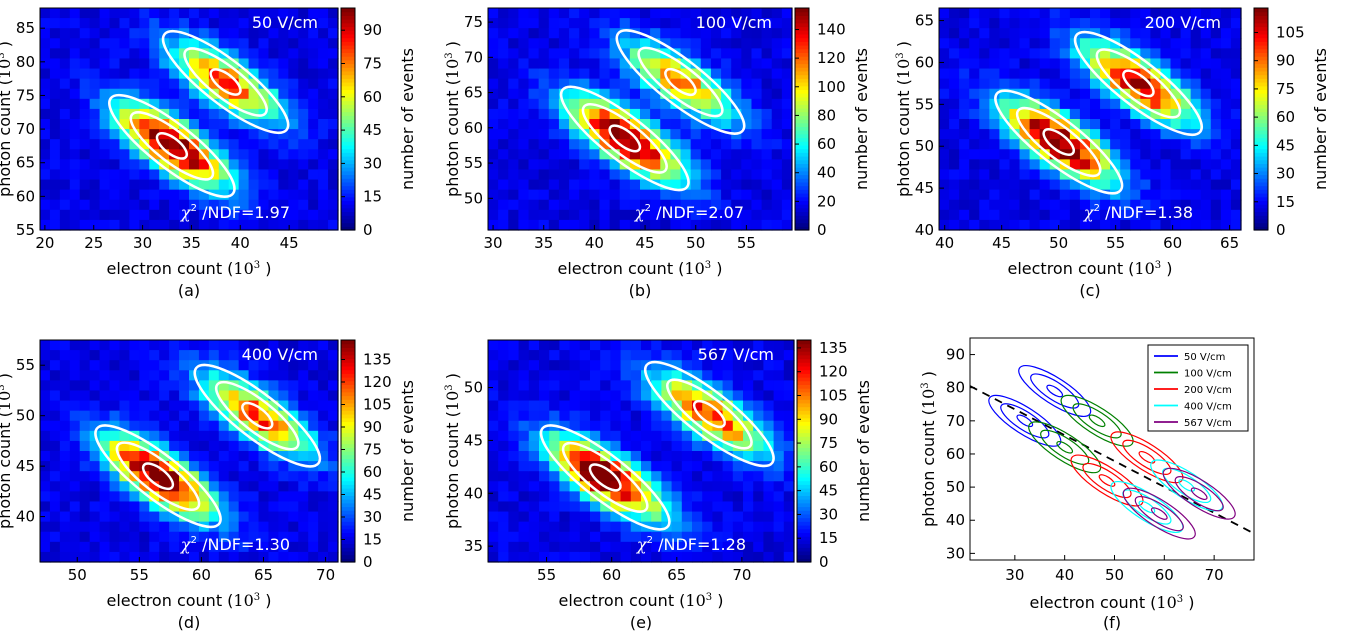  I want to click on heatmap-cells, so click(641, 451).